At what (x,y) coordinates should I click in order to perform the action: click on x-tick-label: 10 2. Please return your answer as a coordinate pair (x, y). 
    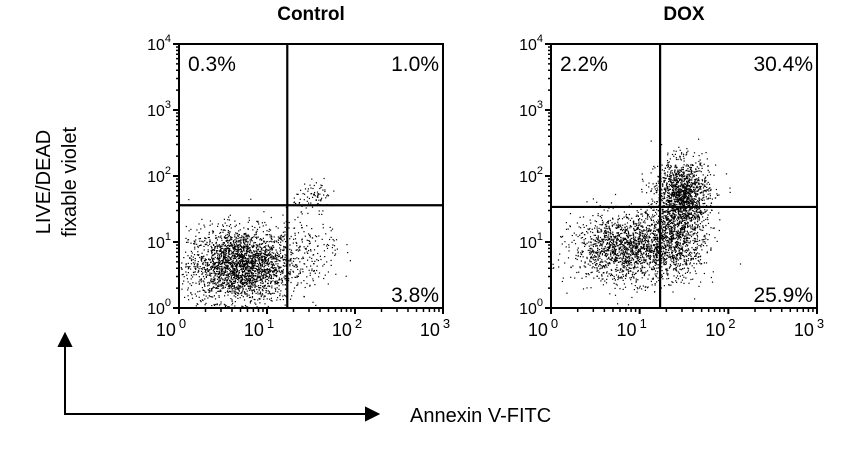
    Looking at the image, I should click on (347, 328).